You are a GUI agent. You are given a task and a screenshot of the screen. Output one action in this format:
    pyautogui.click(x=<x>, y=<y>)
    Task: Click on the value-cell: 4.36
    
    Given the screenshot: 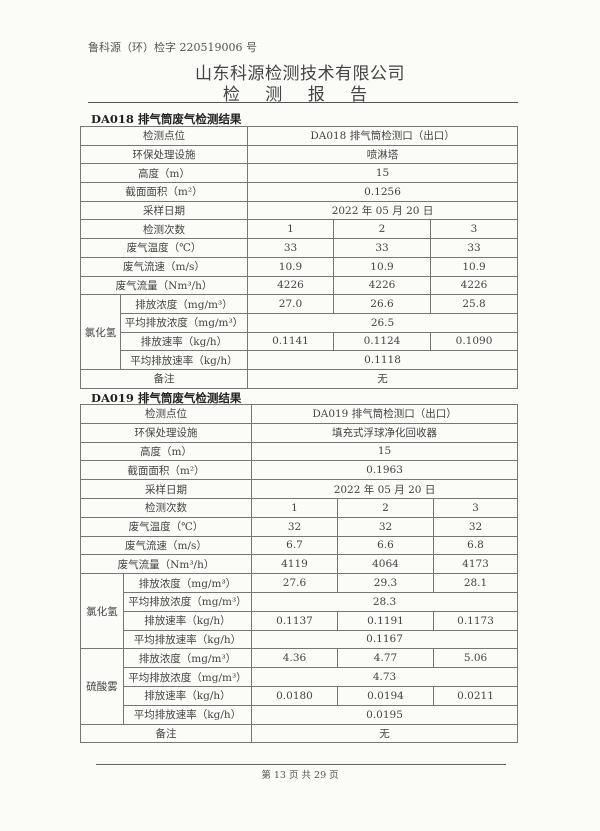 What is the action you would take?
    pyautogui.click(x=294, y=658)
    